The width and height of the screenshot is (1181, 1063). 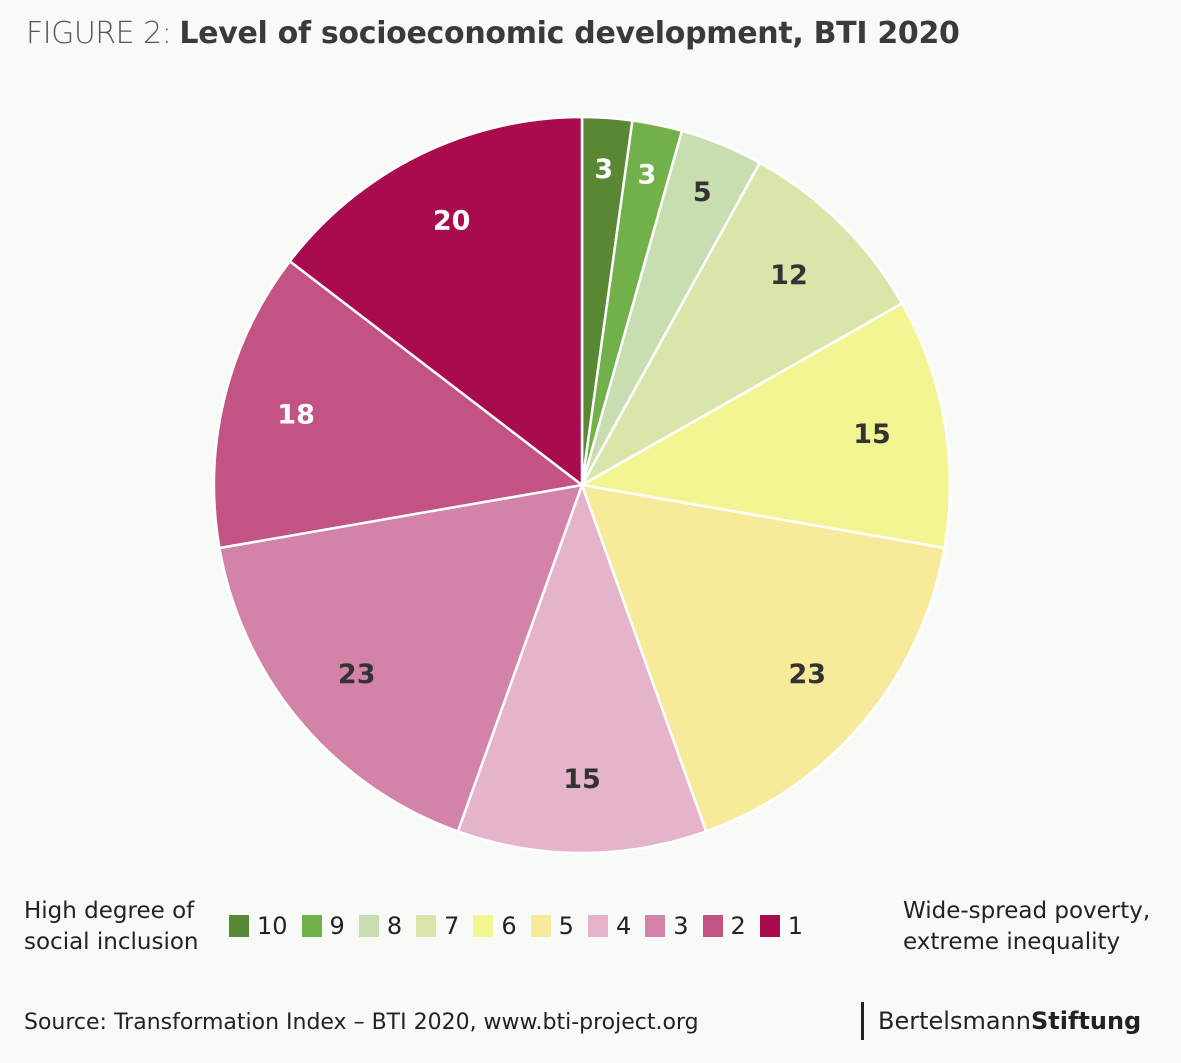 I want to click on legend-label: 7, so click(x=452, y=926).